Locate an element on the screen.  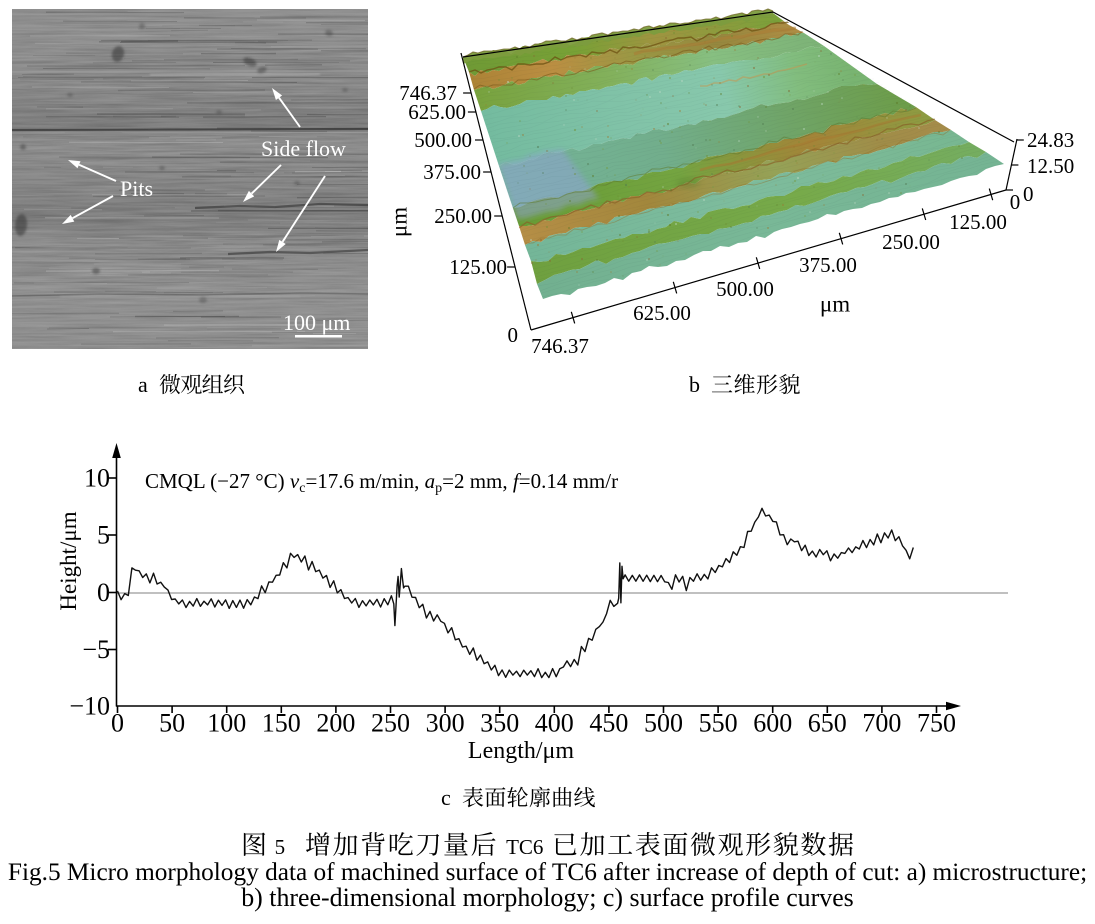
svg-text: 300 is located at coordinates (445, 723).